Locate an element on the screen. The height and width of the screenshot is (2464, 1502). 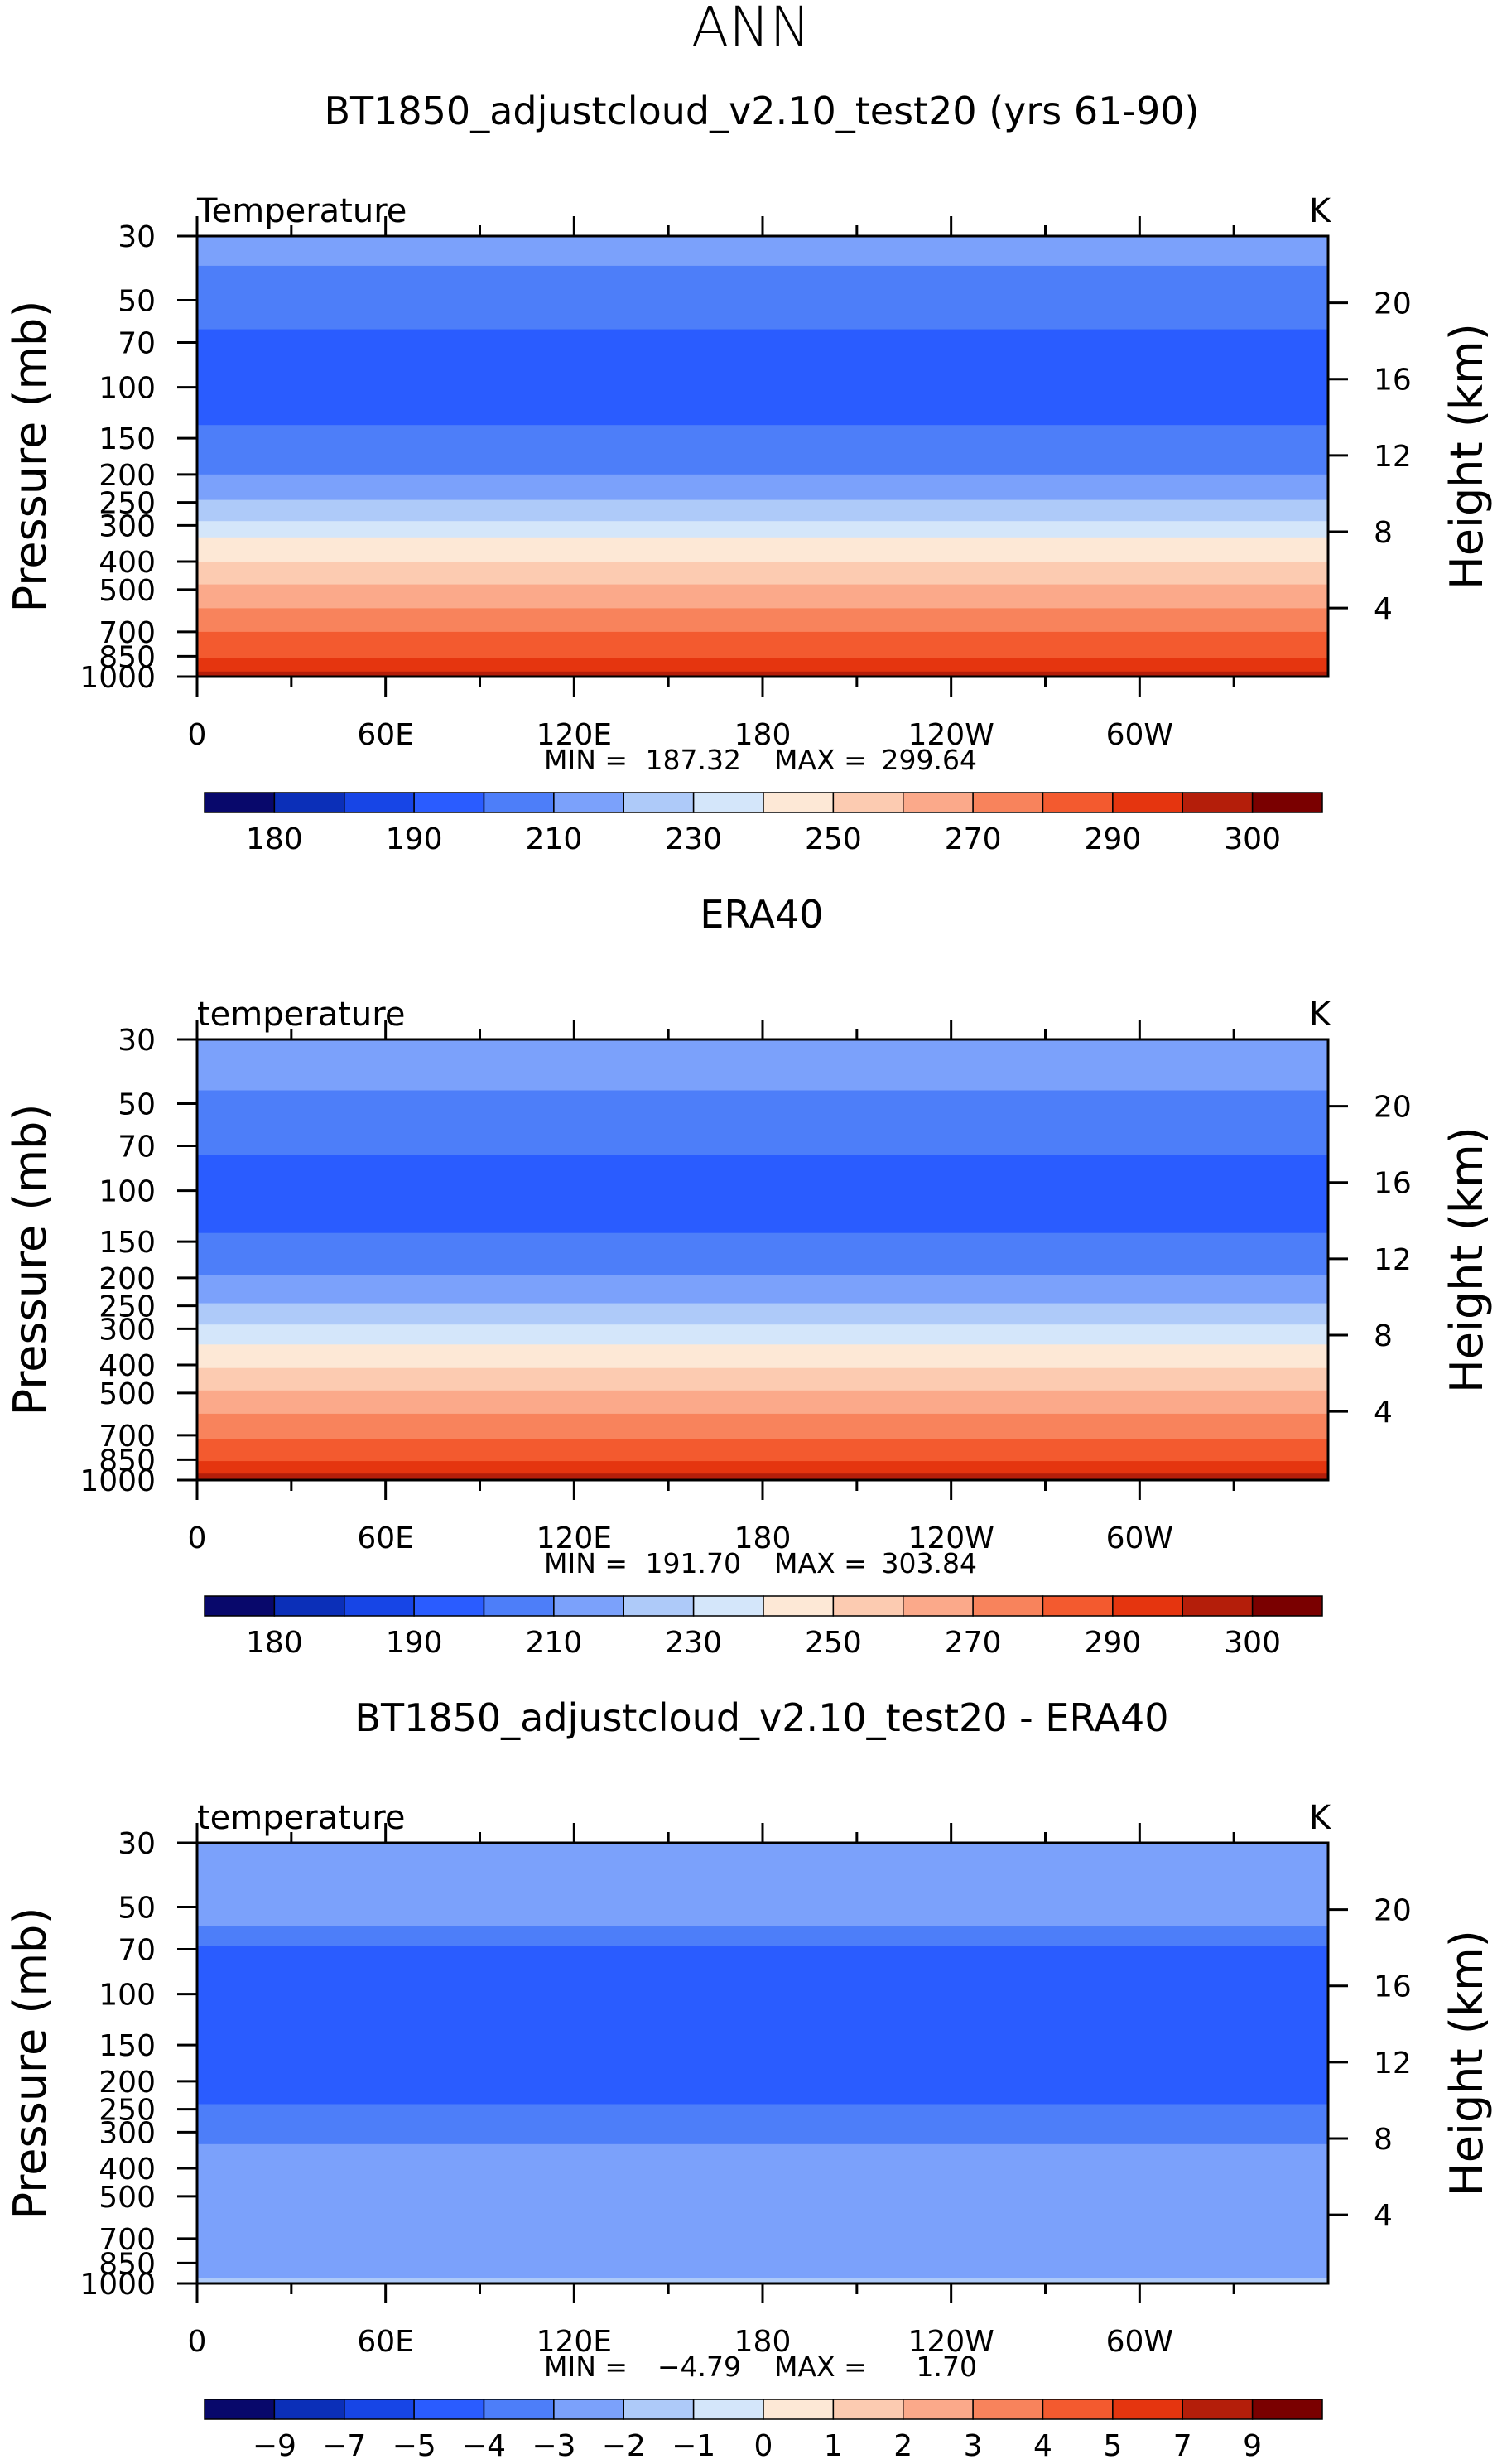
max-label: MAX = is located at coordinates (821, 1563).